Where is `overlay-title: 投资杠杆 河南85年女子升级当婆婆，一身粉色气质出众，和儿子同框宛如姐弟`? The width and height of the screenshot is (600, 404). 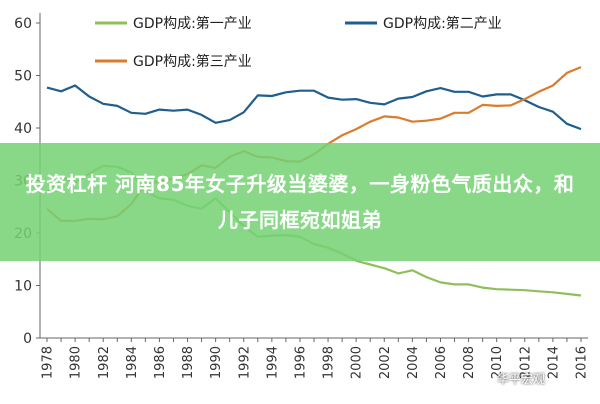
overlay-title: 投资杠杆 河南85年女子升级当婆婆，一身粉色气质出众，和儿子同框宛如姐弟 is located at coordinates (300, 202).